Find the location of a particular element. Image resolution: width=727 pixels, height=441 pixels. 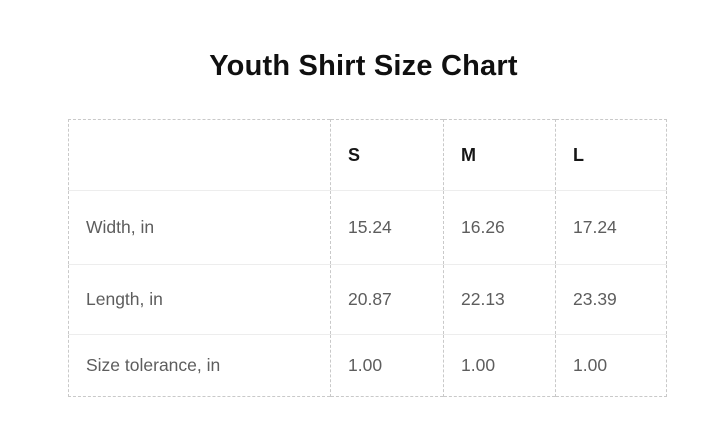

table-row-width: Width, in 15.24 16.26 17.24 is located at coordinates (367, 227).